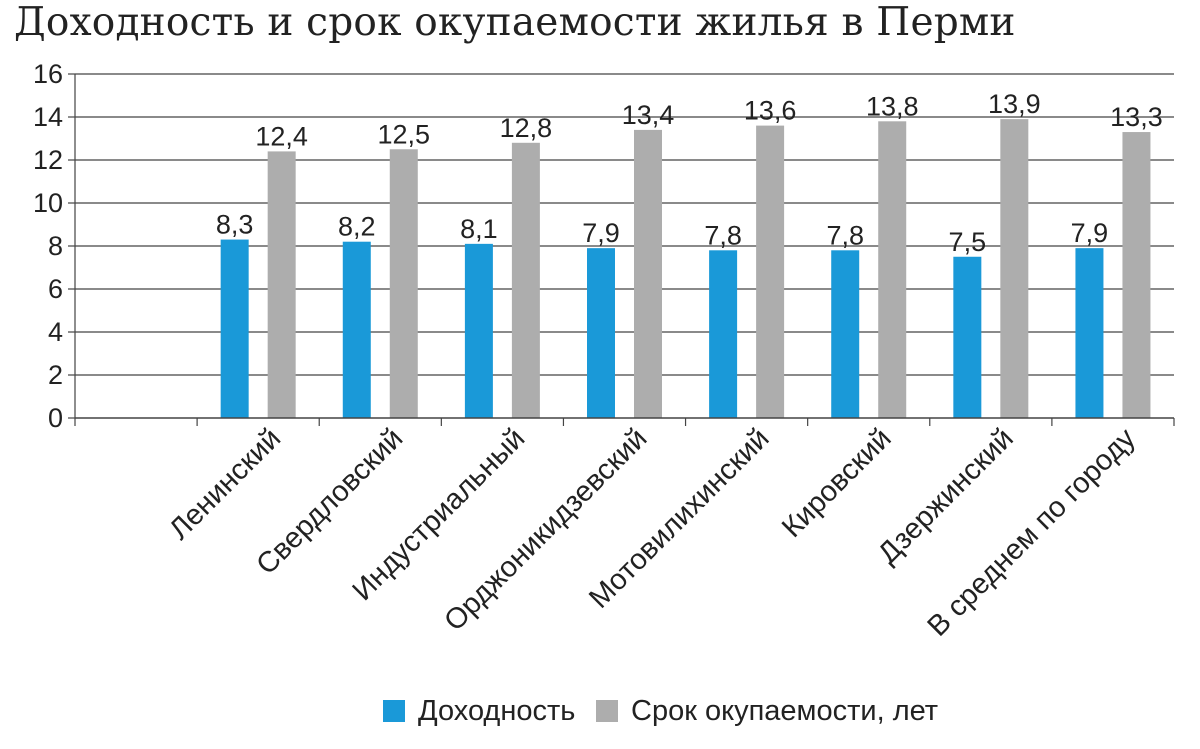  Describe the element at coordinates (968, 242) in the screenshot. I see `data-label: 7,5` at that location.